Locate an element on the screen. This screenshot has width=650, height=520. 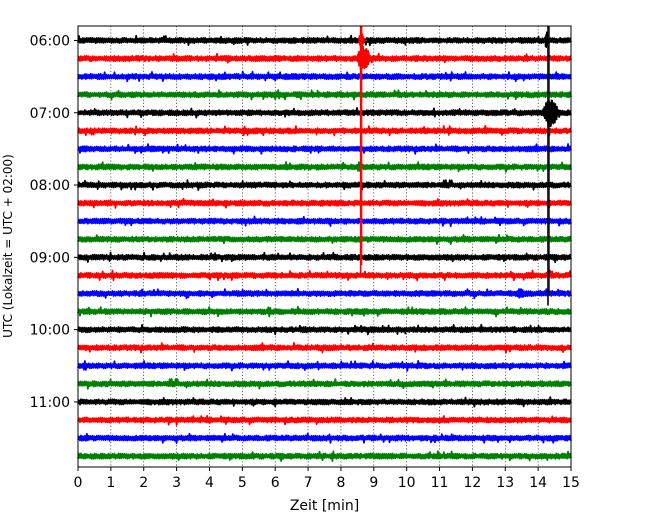
x-tick-label: 9 is located at coordinates (373, 483).